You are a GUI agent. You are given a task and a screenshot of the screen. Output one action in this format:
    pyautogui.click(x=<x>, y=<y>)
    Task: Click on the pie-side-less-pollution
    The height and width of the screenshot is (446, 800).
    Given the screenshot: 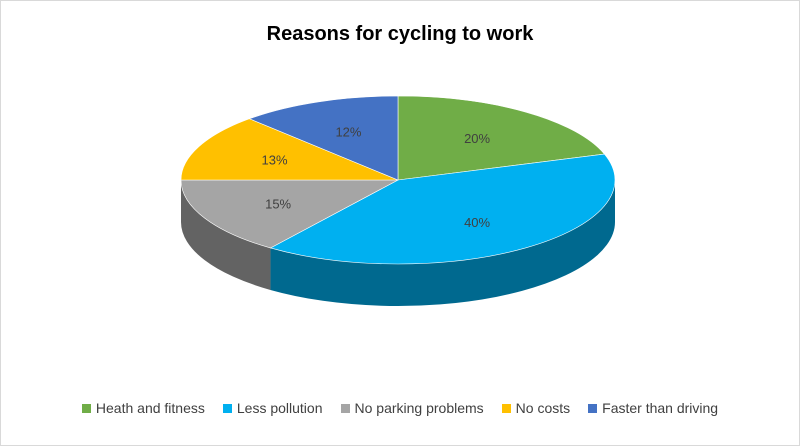 What is the action you would take?
    pyautogui.click(x=442, y=243)
    